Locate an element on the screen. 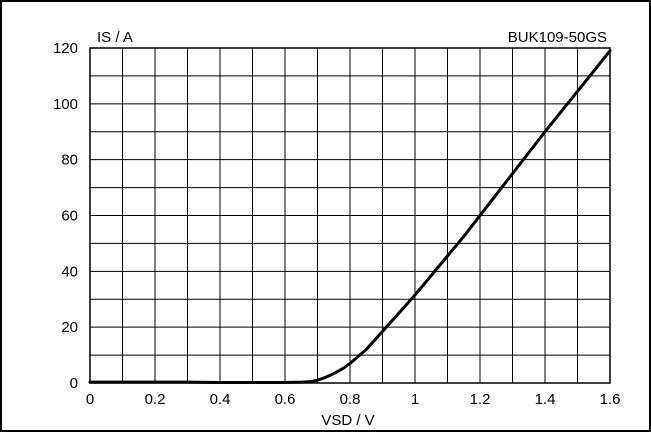 The width and height of the screenshot is (651, 432). y-tick-label: 0 is located at coordinates (74, 383).